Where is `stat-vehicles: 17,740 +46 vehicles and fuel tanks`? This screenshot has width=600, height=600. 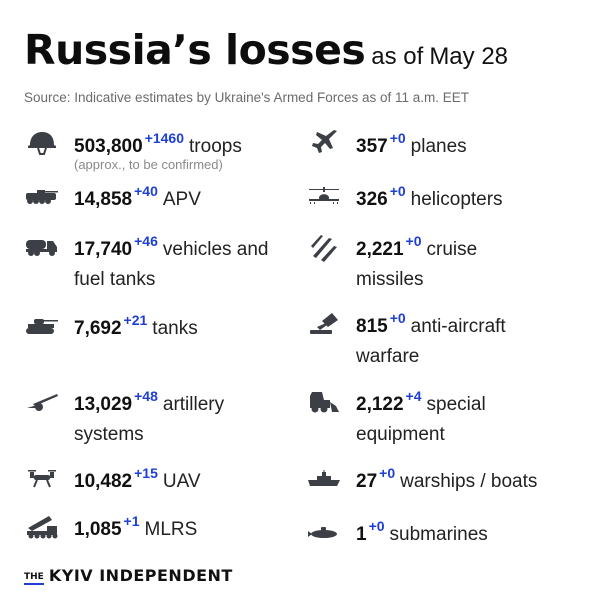
stat-vehicles: 17,740 +46 vehicles and fuel tanks is located at coordinates (146, 264).